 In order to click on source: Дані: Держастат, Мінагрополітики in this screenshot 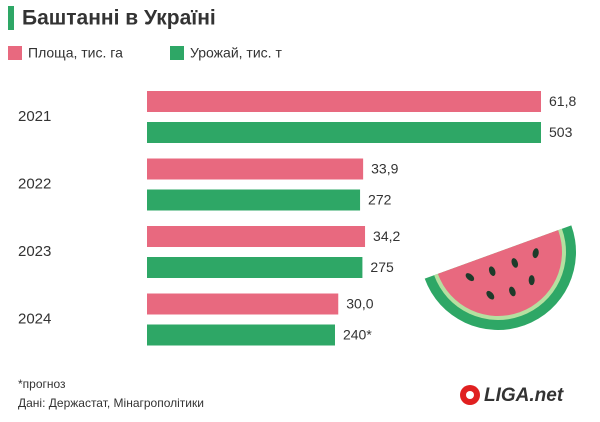, I will do `click(111, 403)`.